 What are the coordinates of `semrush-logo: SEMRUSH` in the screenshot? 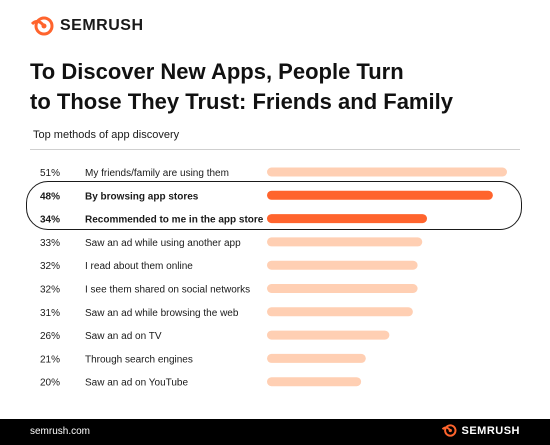 It's located at (87, 26).